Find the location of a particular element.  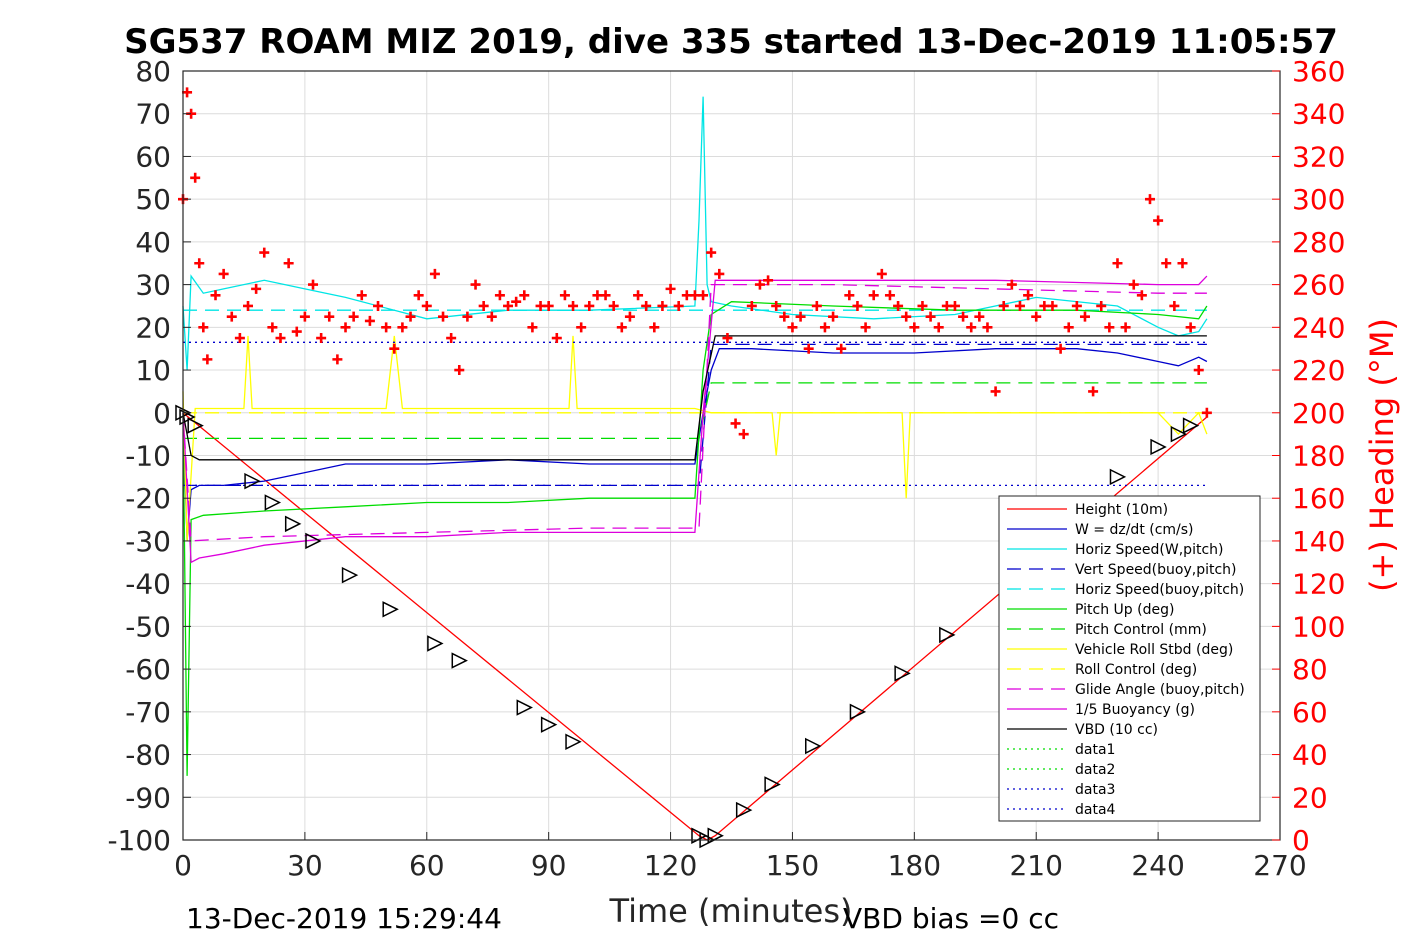

y-right-tick-label: 280 is located at coordinates (1318, 242).